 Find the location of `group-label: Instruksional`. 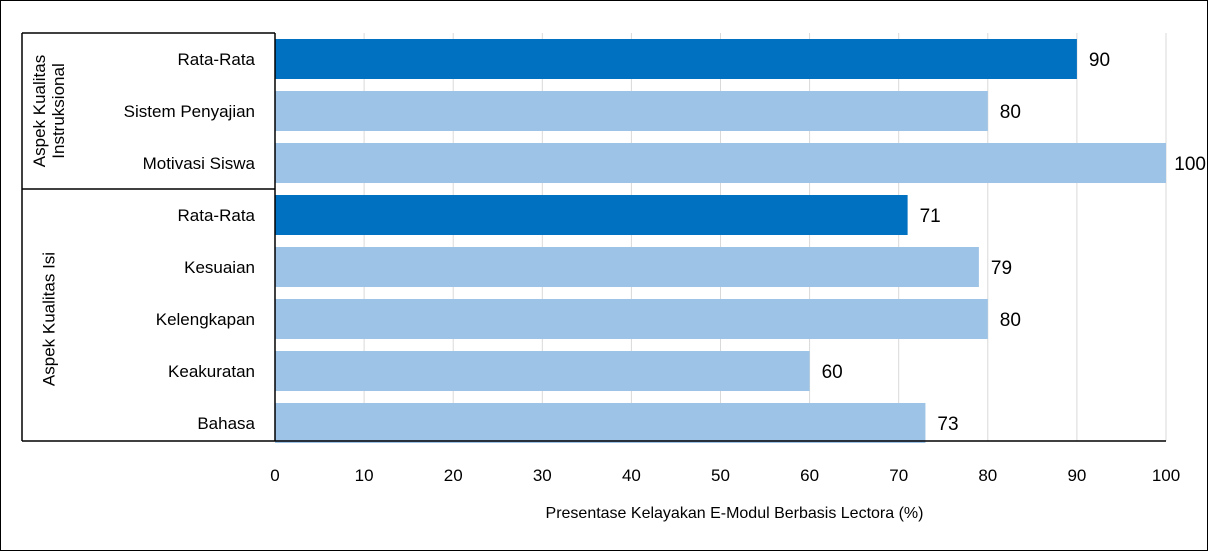

group-label: Instruksional is located at coordinates (58, 110).